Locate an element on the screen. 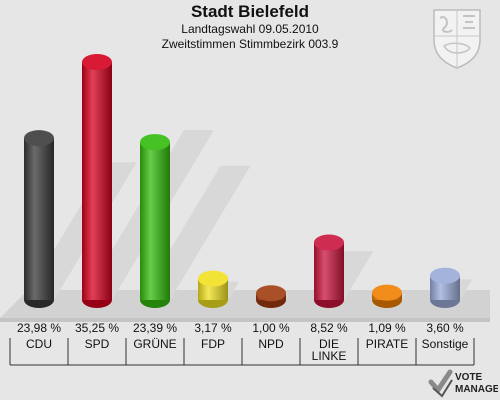 The height and width of the screenshot is (400, 500). value-label: 1,09 % is located at coordinates (387, 328).